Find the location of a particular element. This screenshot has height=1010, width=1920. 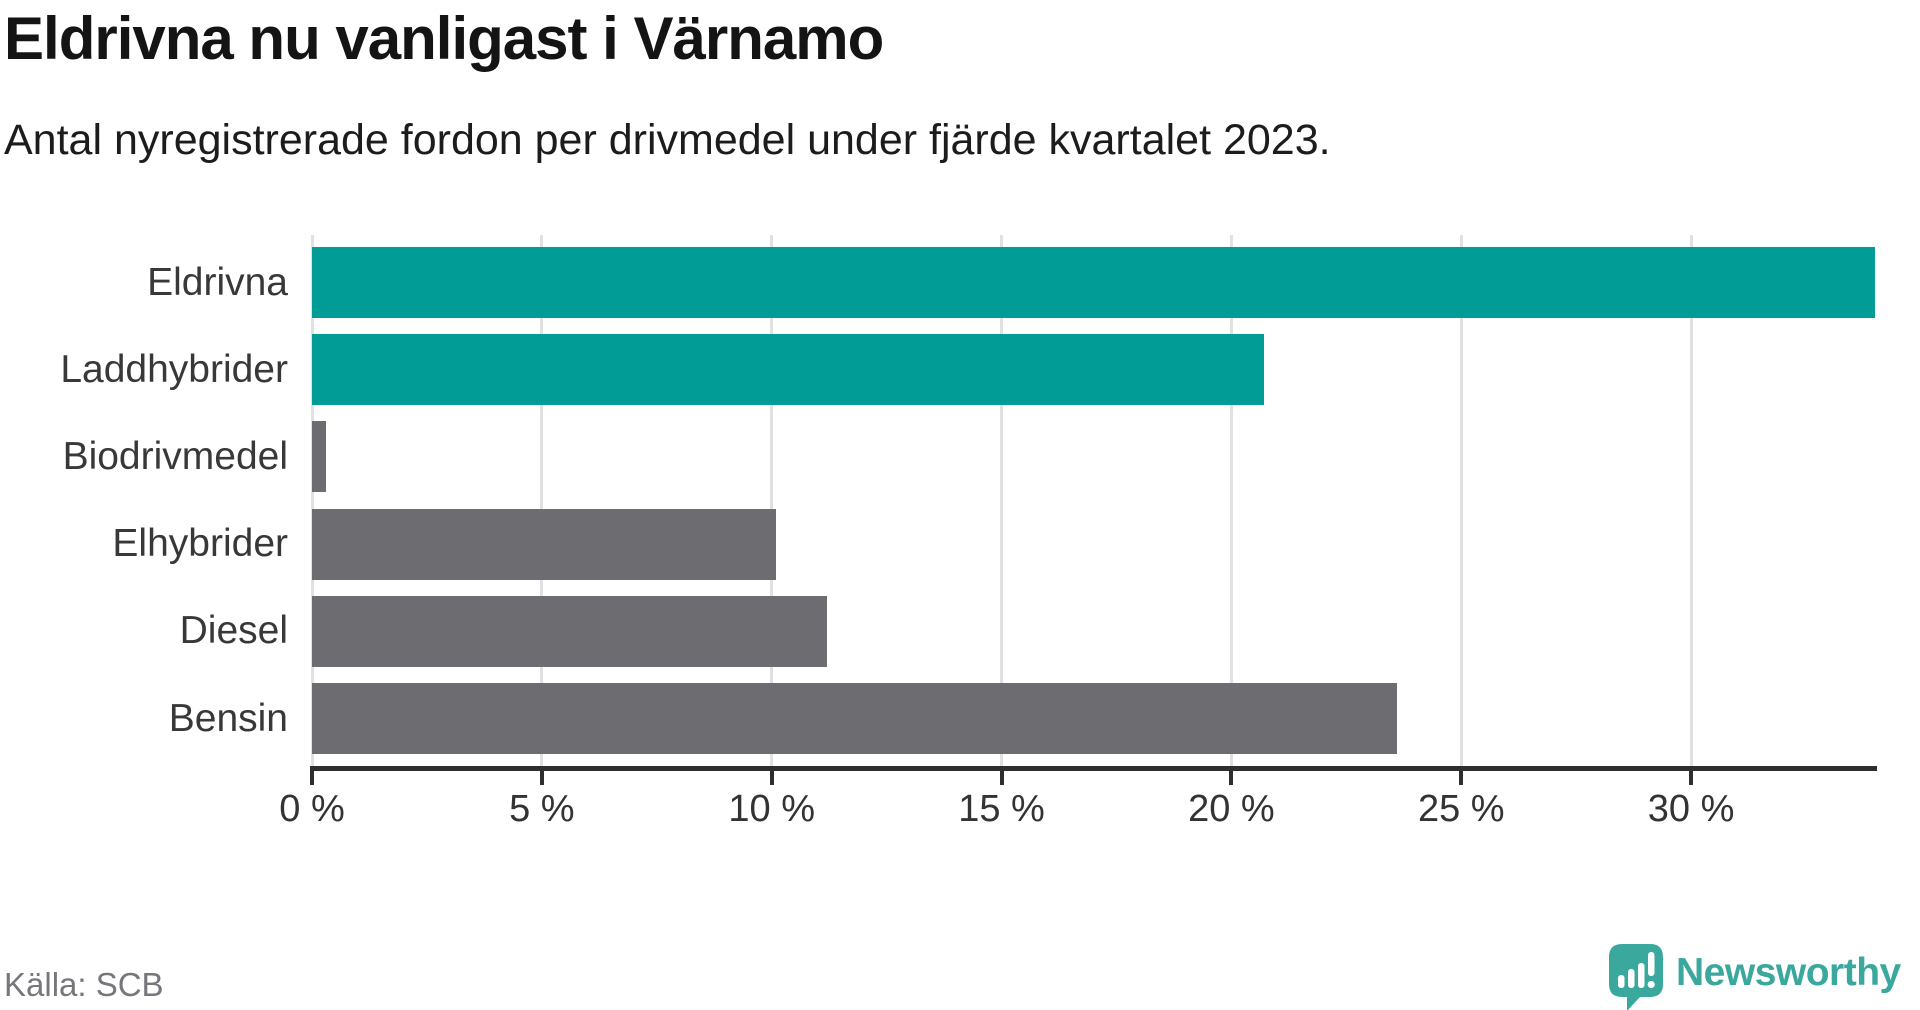

brand-name: Newsworthy is located at coordinates (1788, 972).